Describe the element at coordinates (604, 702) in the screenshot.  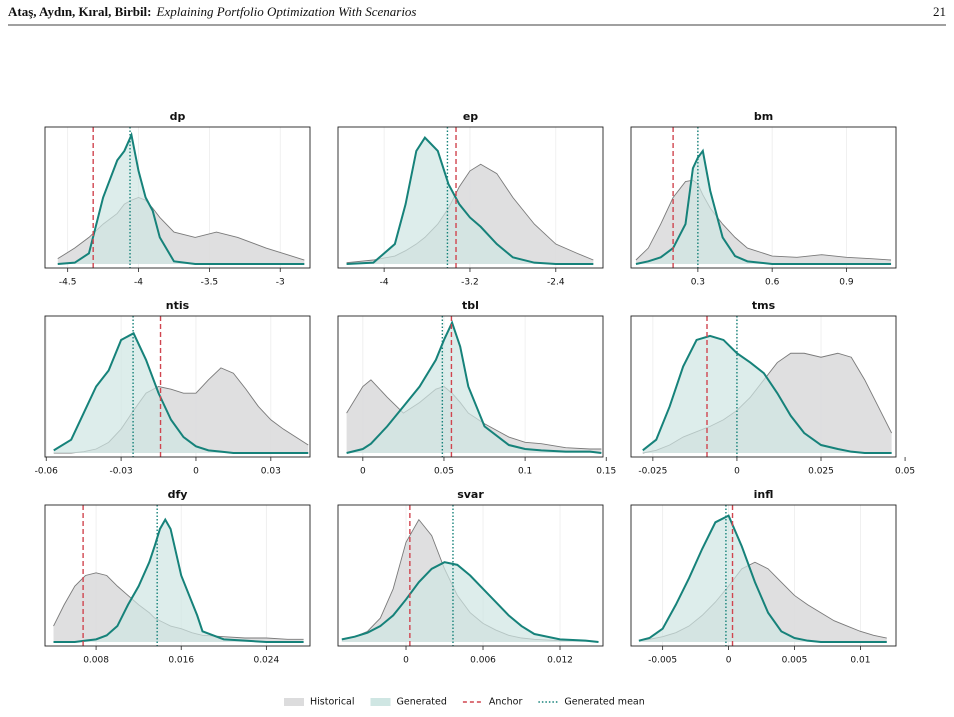
I see `legend-label: Generated mean` at that location.